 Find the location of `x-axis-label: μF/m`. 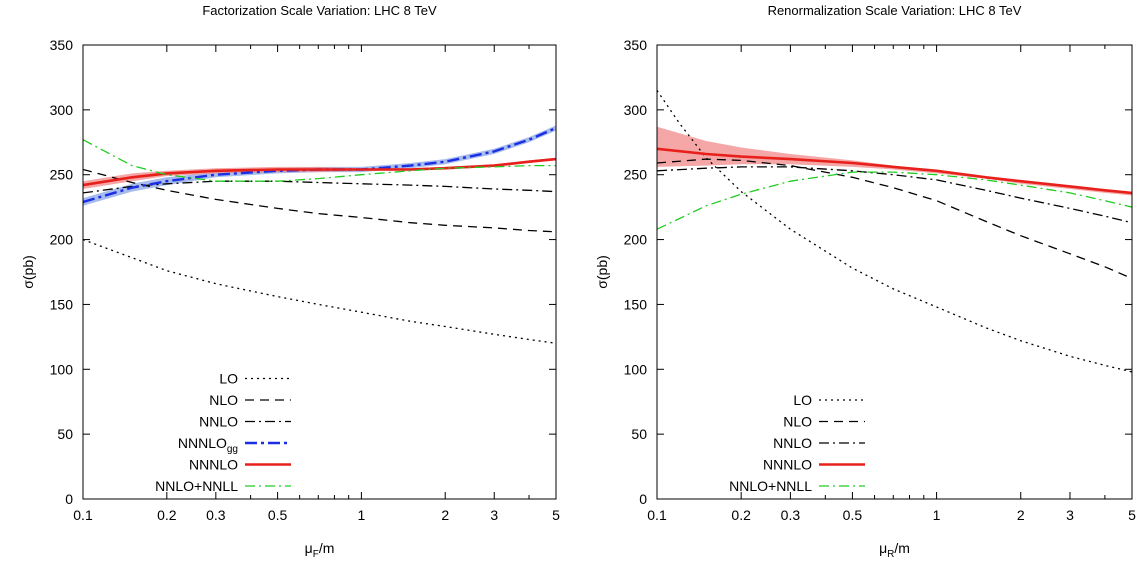

x-axis-label: μF/m is located at coordinates (320, 550).